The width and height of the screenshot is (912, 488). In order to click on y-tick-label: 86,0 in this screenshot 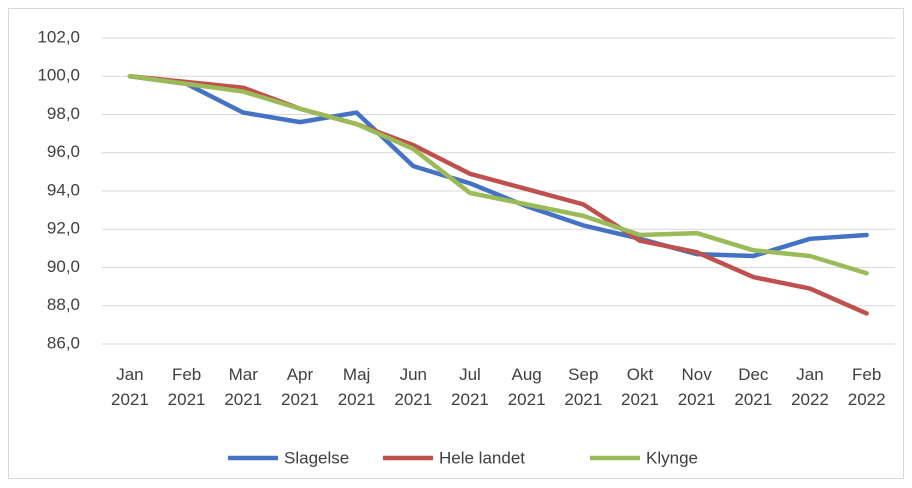, I will do `click(63, 342)`.